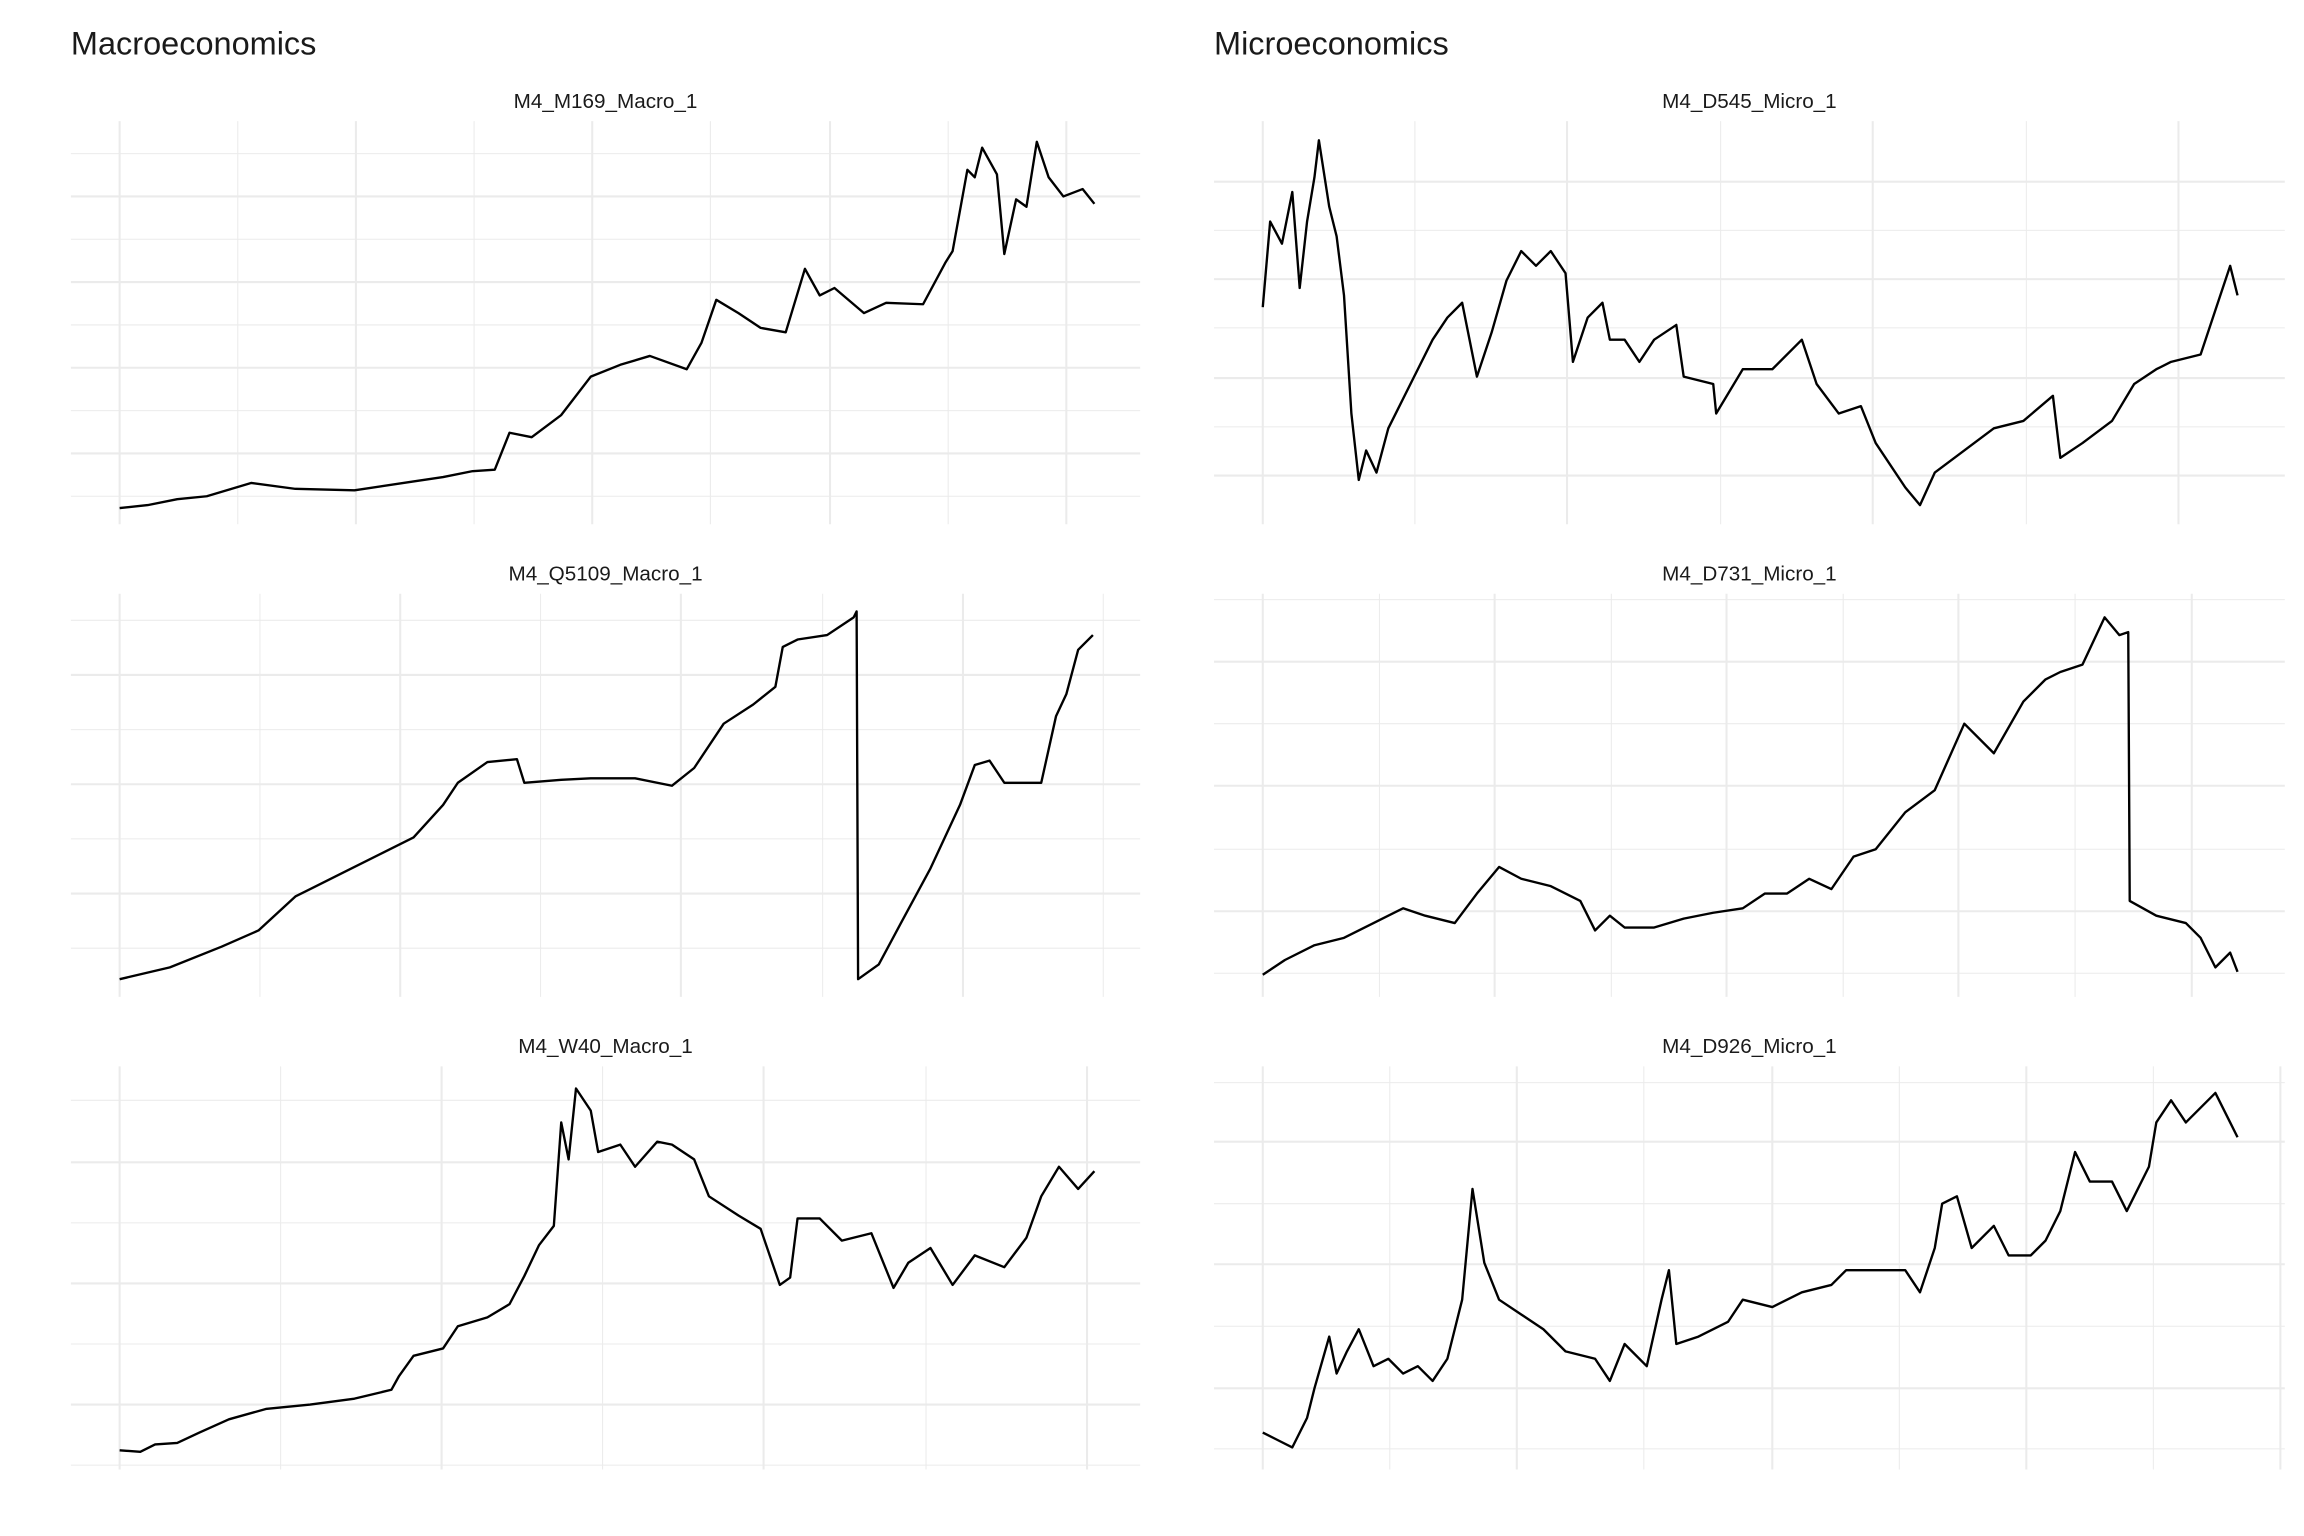  What do you see at coordinates (1749, 101) in the screenshot?
I see `panel-title: M4_D545_Micro_1` at bounding box center [1749, 101].